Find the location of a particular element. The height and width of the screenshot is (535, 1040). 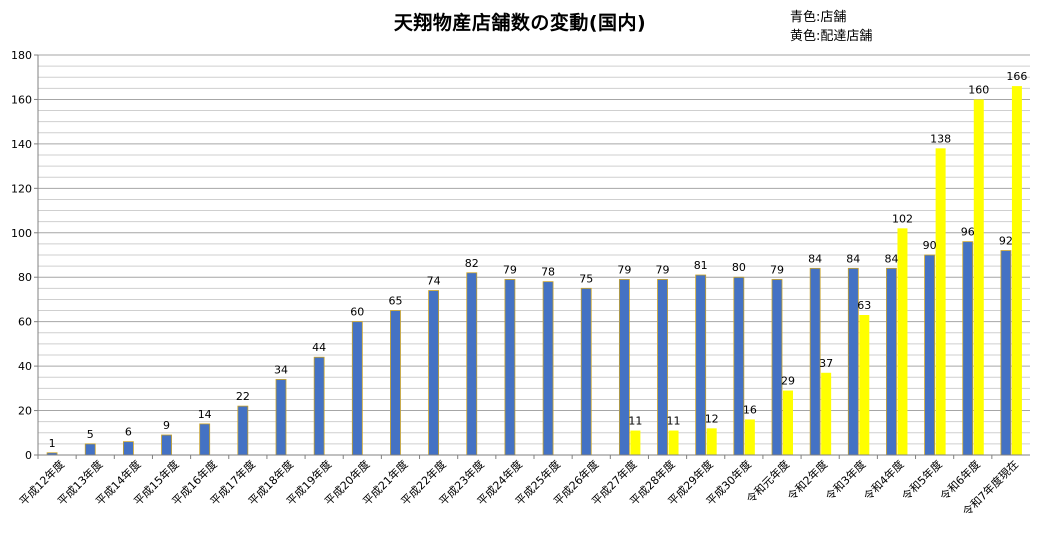

y-tick-label: 80 is located at coordinates (25, 277).